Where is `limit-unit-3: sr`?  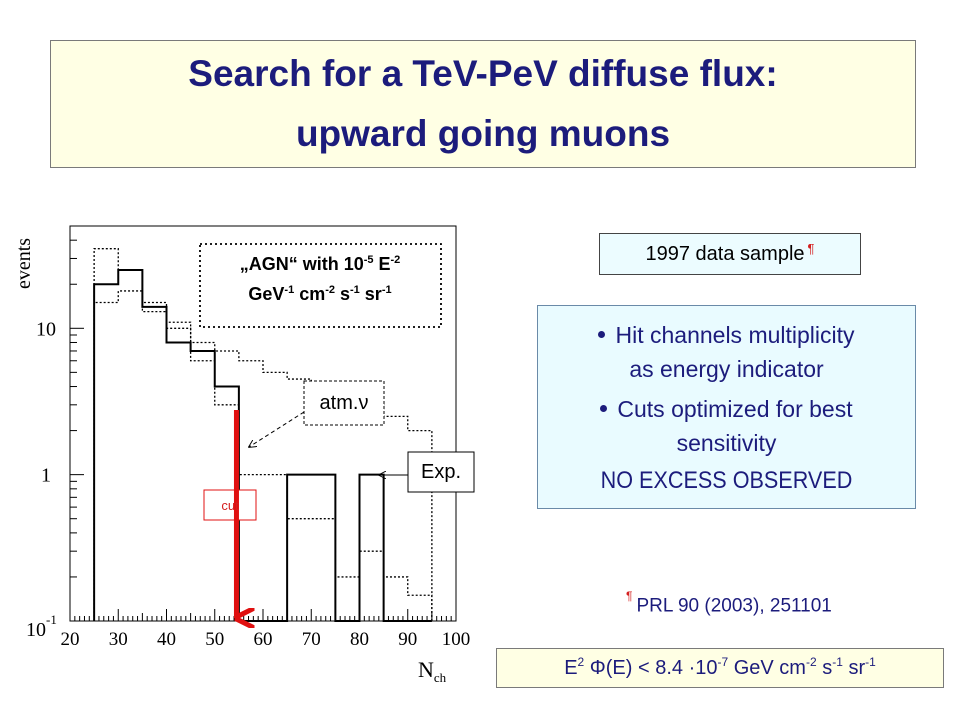
limit-unit-3: sr is located at coordinates (857, 667).